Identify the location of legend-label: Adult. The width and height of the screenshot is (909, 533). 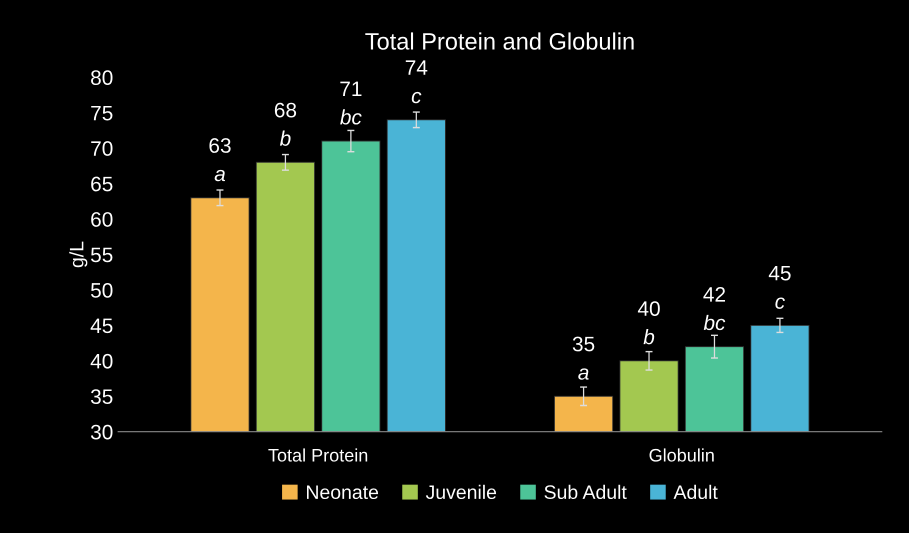
(696, 492).